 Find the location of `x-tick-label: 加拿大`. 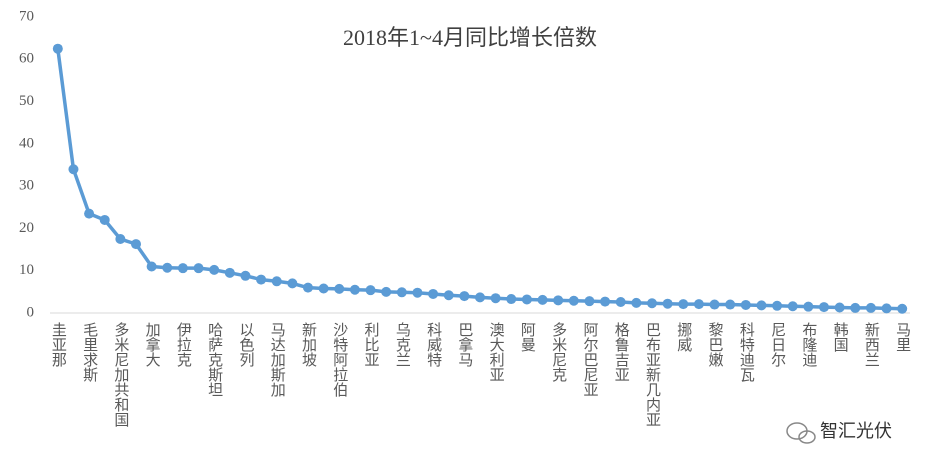

x-tick-label: 加拿大 is located at coordinates (152, 344).